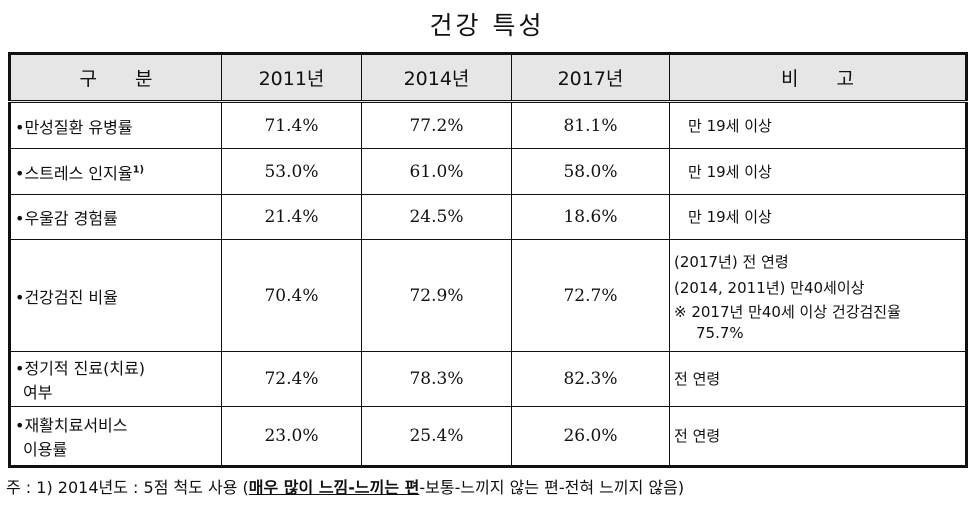 The image size is (974, 510). I want to click on row-label: •스트레스 인지율1), so click(115, 171).